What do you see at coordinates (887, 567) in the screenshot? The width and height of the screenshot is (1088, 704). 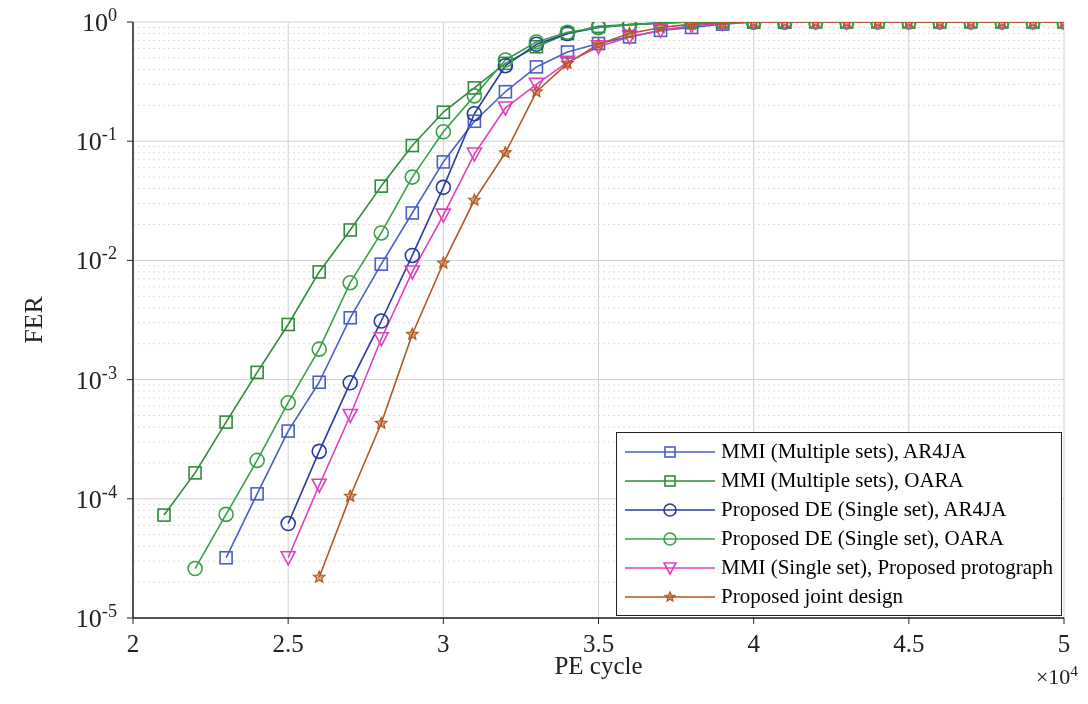 I see `legend-label: MMI (Single set), Proposed protograph` at bounding box center [887, 567].